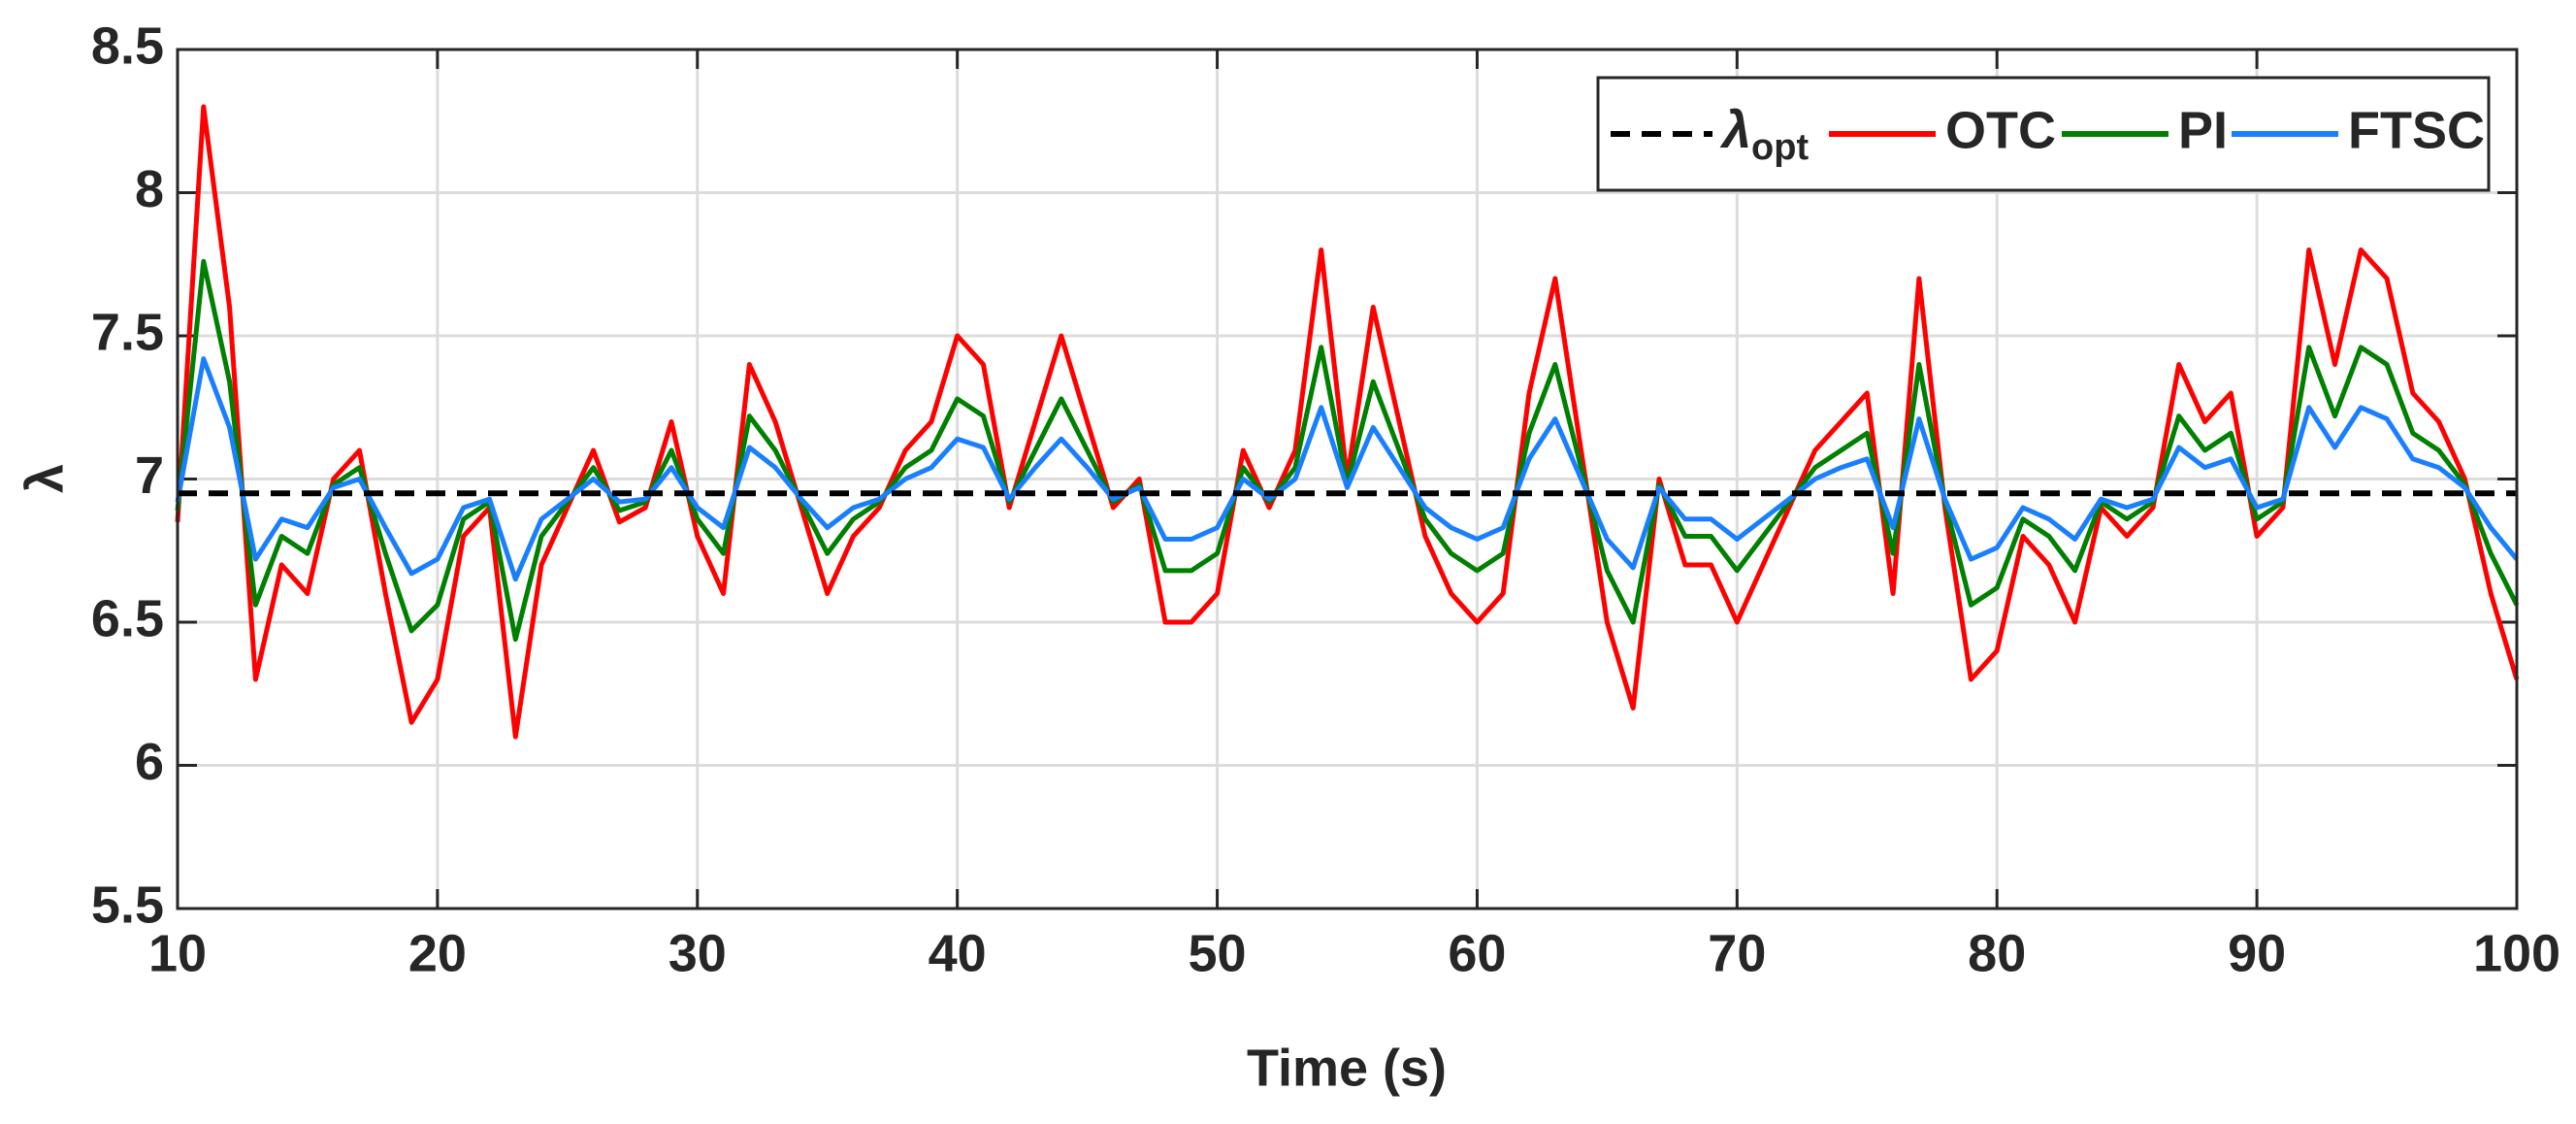 This screenshot has height=1124, width=2576. What do you see at coordinates (2416, 130) in the screenshot?
I see `legend-label: FTSC` at bounding box center [2416, 130].